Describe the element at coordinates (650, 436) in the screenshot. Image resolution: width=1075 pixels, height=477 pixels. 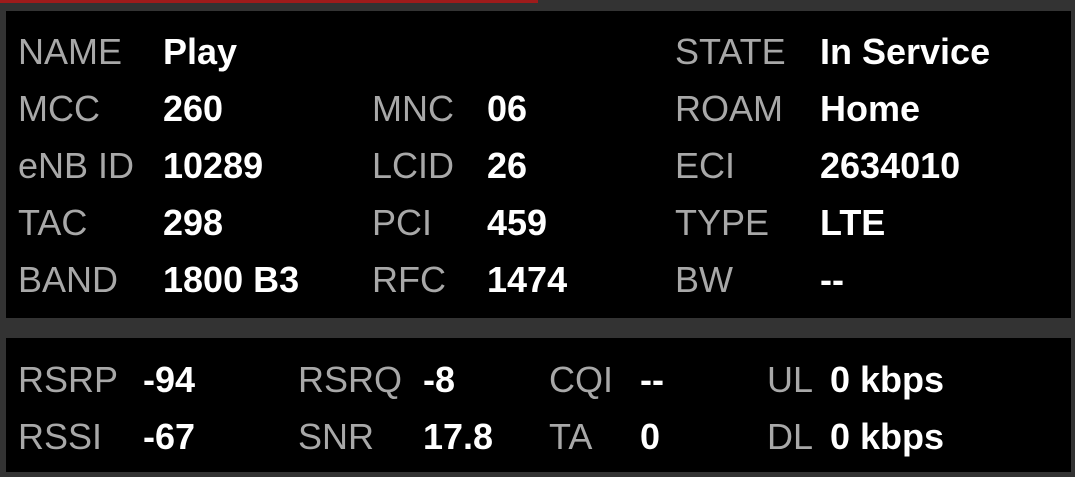
I see `ta-value: 0` at that location.